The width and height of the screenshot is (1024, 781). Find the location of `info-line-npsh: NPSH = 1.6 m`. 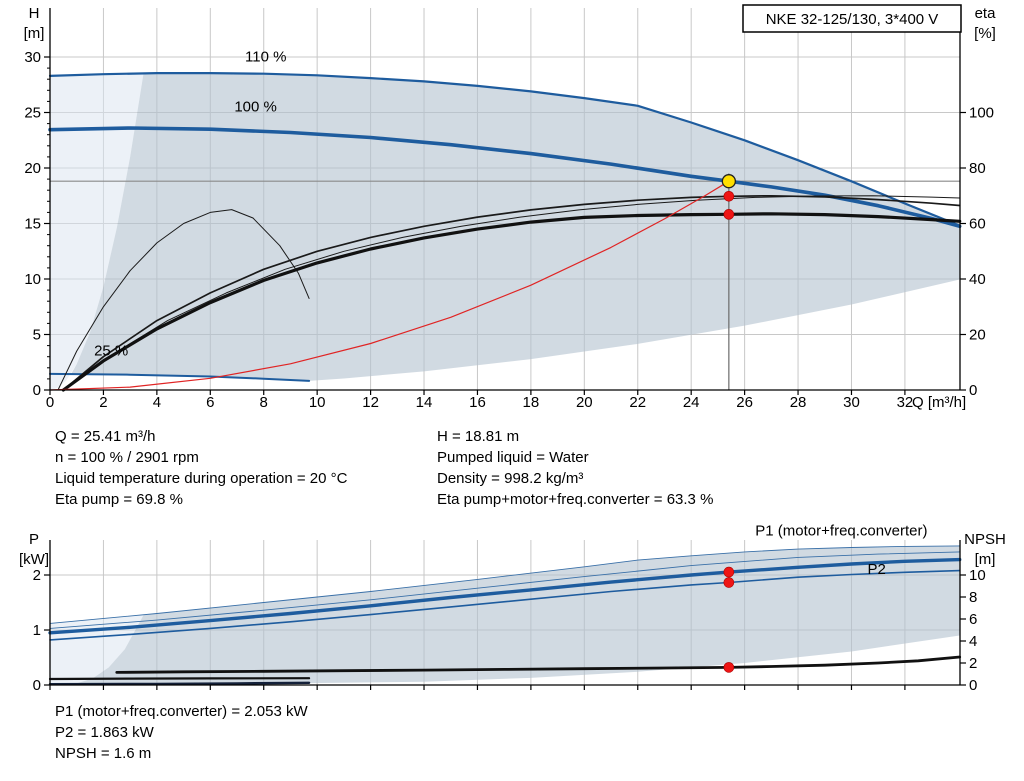

info-line-npsh: NPSH = 1.6 m is located at coordinates (103, 753).